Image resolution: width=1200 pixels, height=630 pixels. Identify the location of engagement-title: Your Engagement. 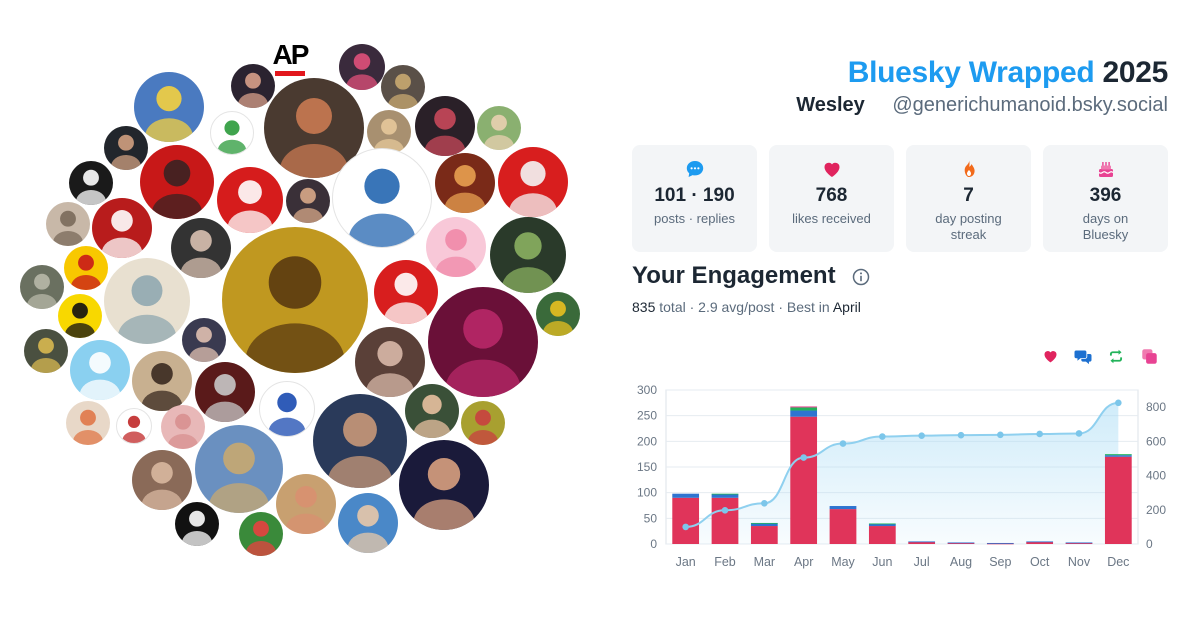
(734, 275).